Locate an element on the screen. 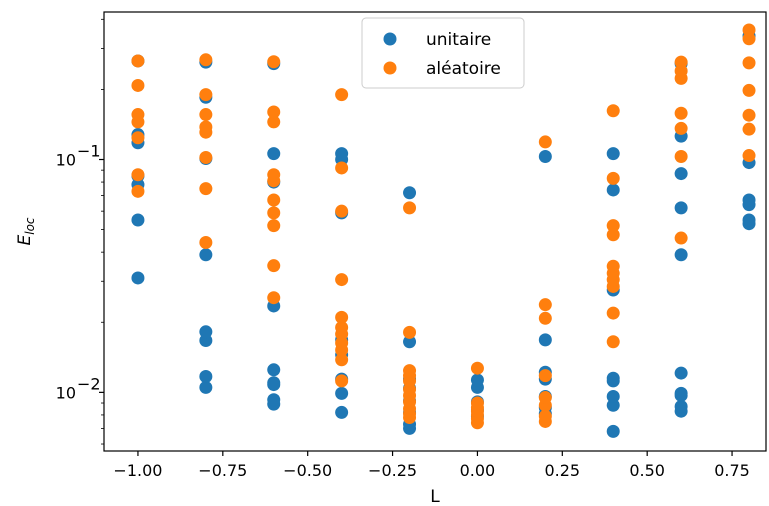 This screenshot has width=769, height=506. x-tick-label: 0.75 is located at coordinates (732, 470).